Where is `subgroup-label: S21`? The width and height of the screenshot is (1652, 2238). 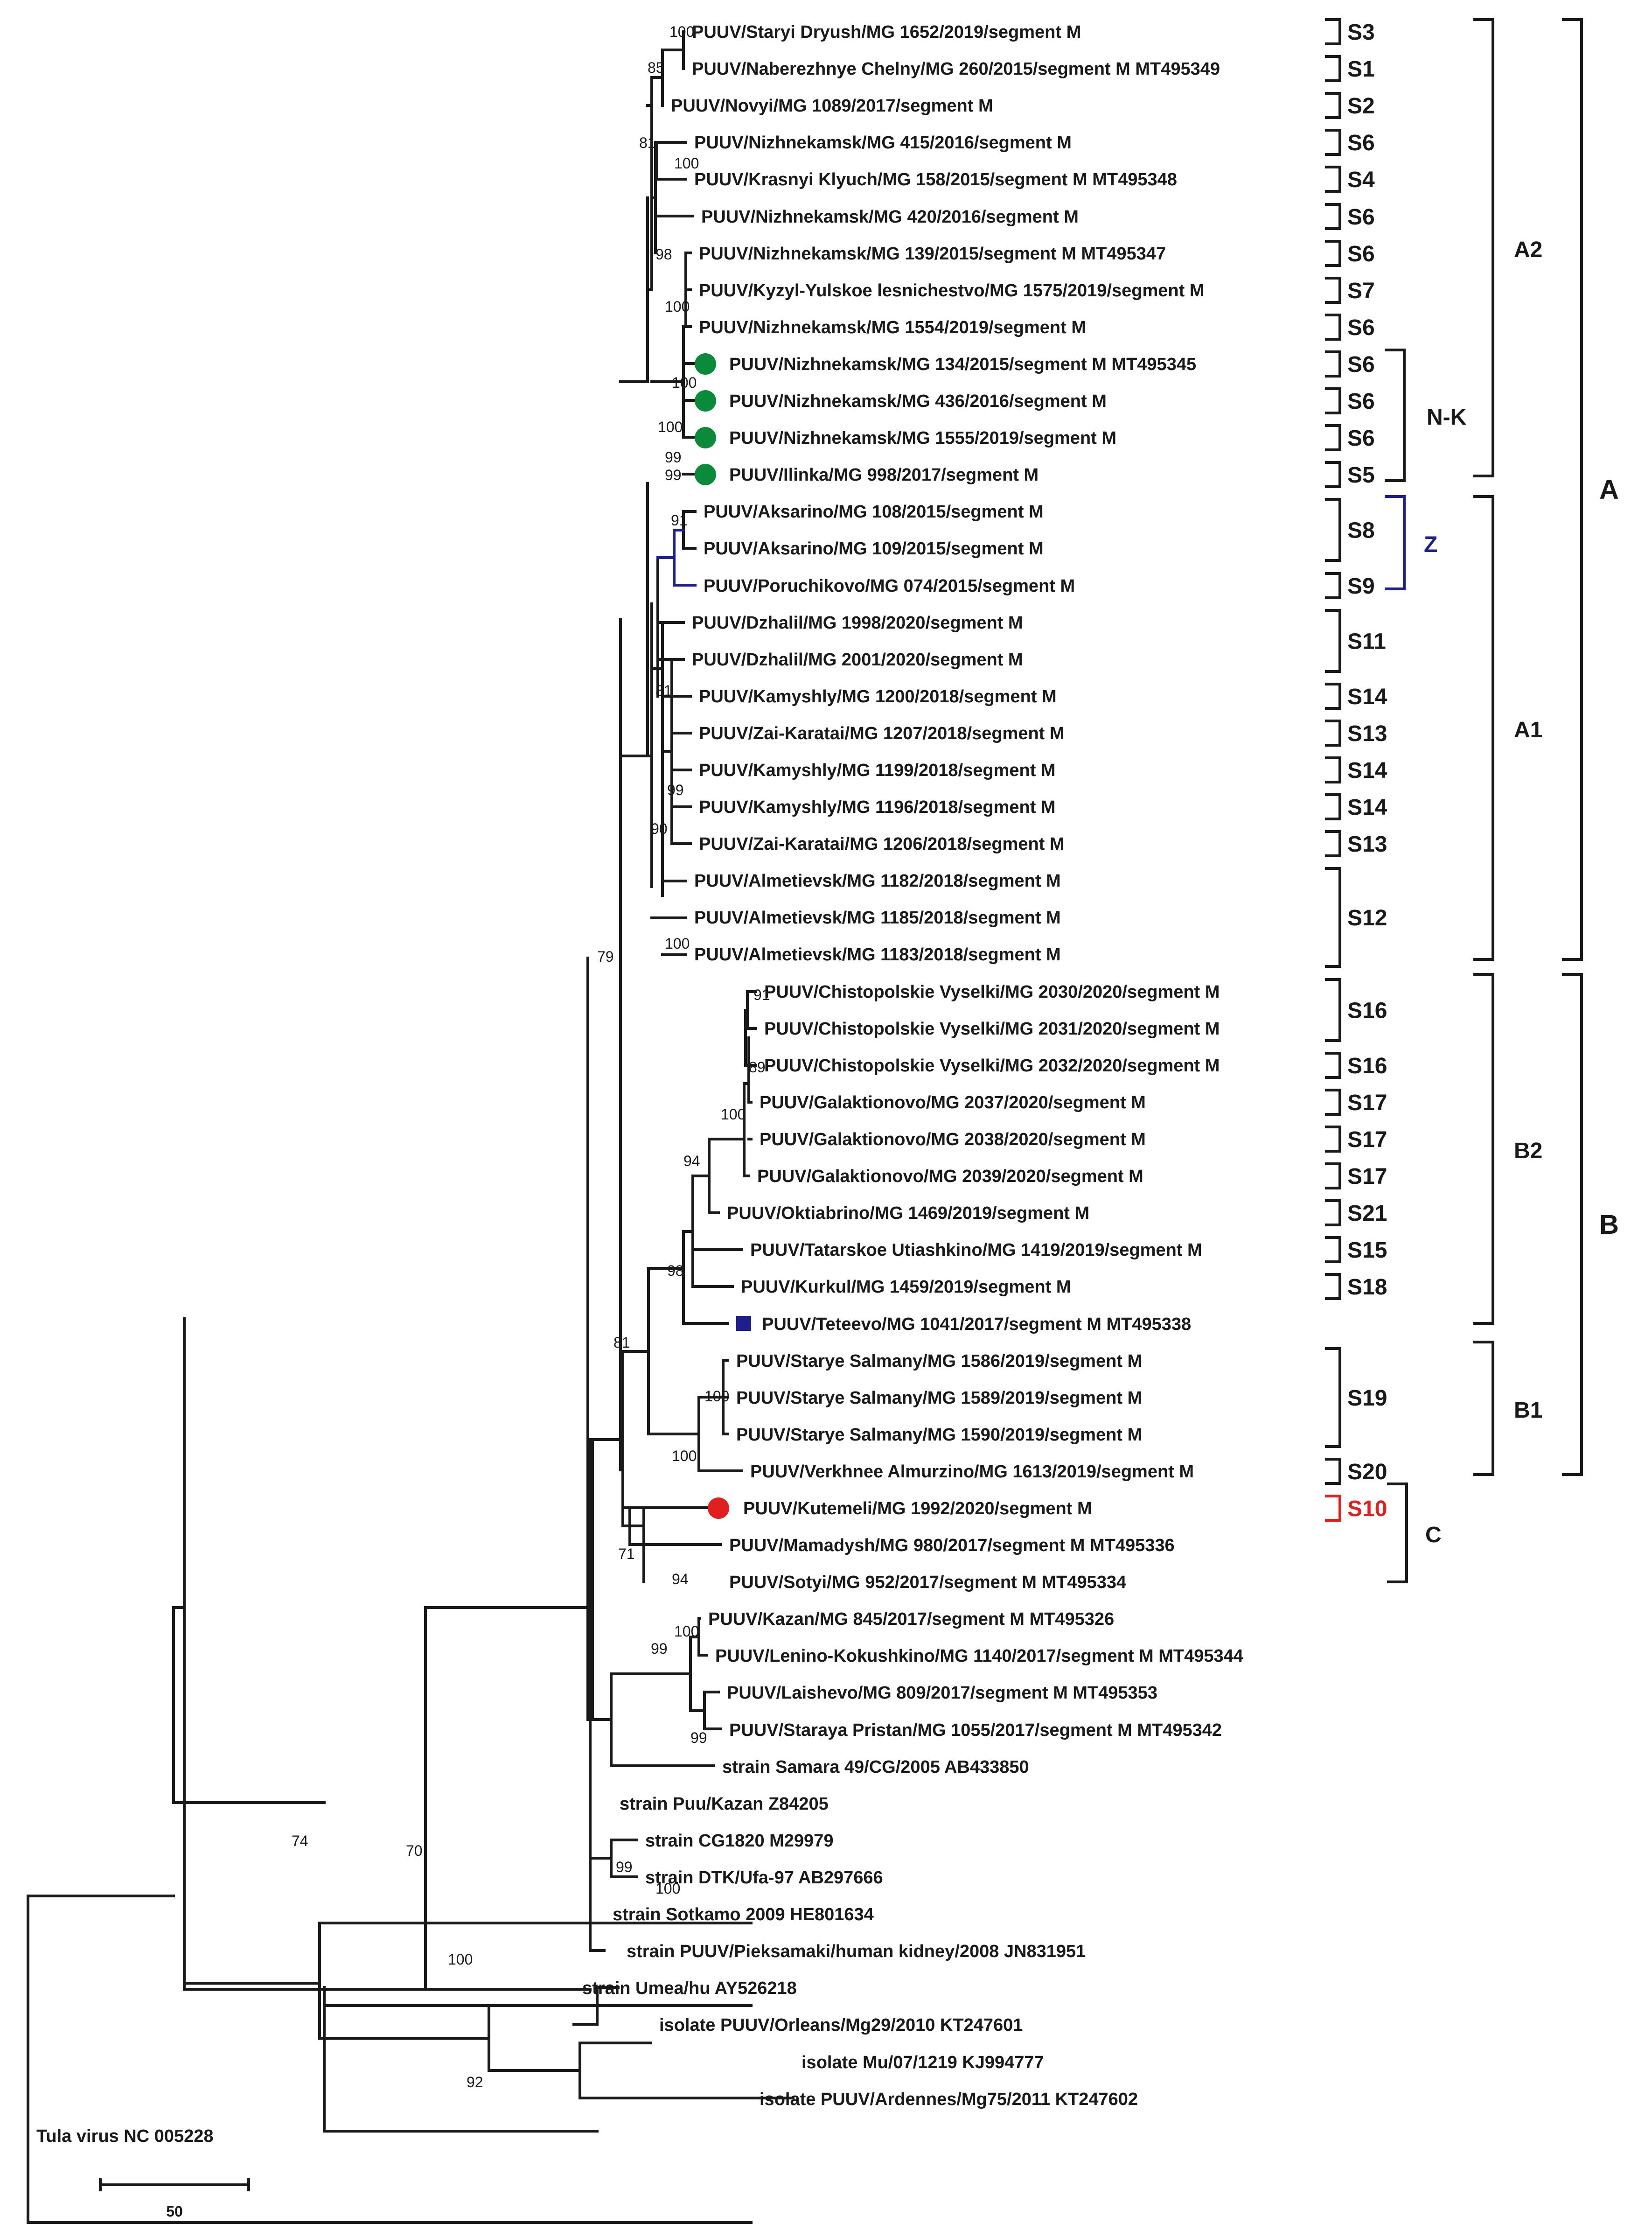 subgroup-label: S21 is located at coordinates (1367, 1213).